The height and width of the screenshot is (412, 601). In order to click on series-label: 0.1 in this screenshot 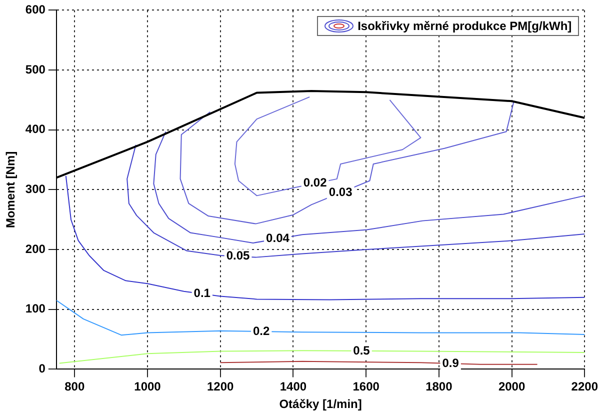, I will do `click(202, 293)`.